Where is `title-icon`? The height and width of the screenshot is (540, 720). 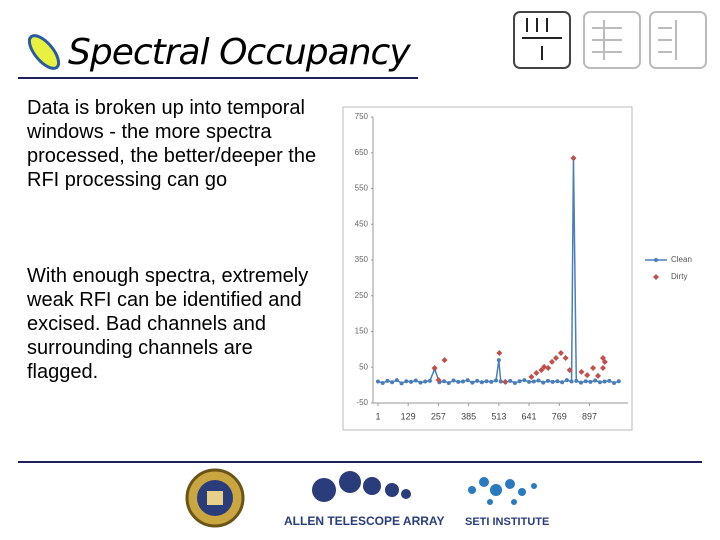
title-icon is located at coordinates (44, 52).